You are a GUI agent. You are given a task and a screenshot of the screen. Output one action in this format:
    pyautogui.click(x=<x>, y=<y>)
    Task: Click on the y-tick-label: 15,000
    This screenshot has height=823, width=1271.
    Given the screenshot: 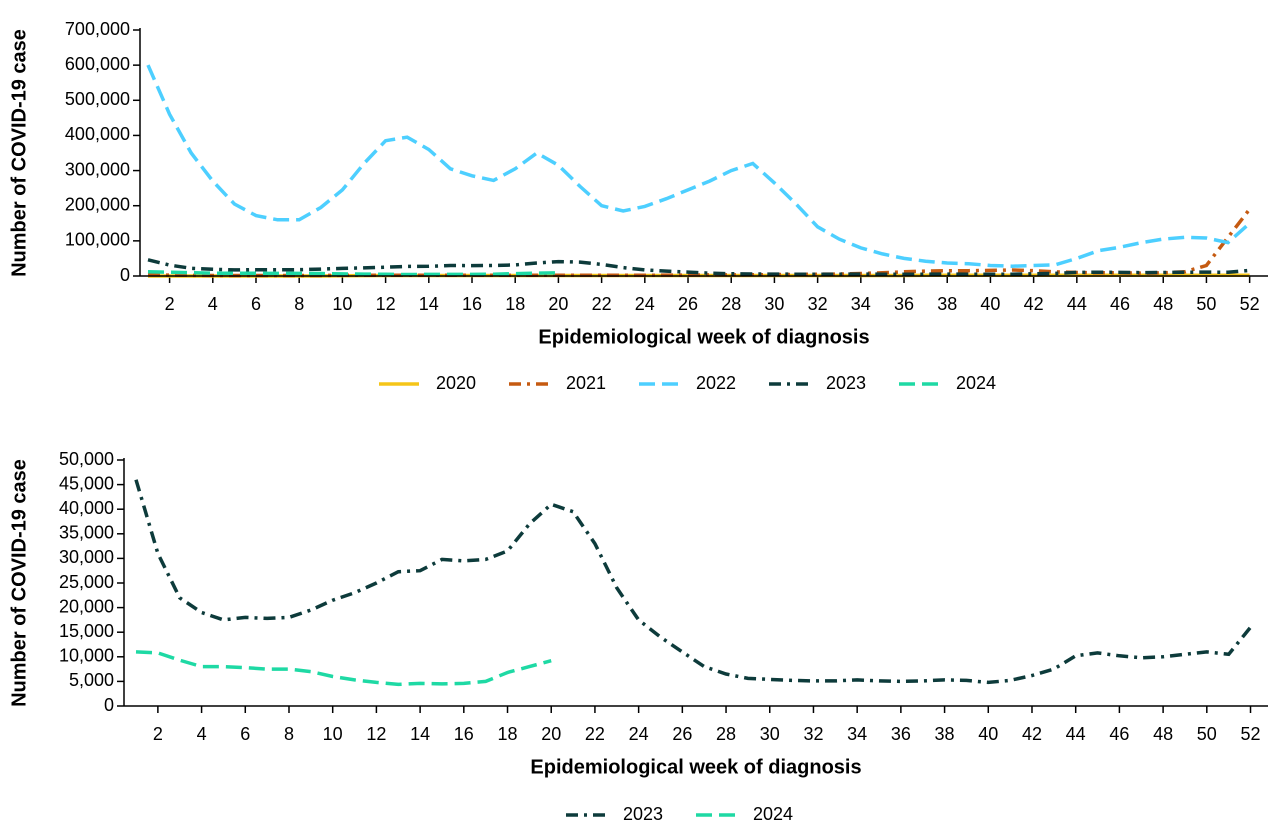 What is the action you would take?
    pyautogui.click(x=86, y=631)
    